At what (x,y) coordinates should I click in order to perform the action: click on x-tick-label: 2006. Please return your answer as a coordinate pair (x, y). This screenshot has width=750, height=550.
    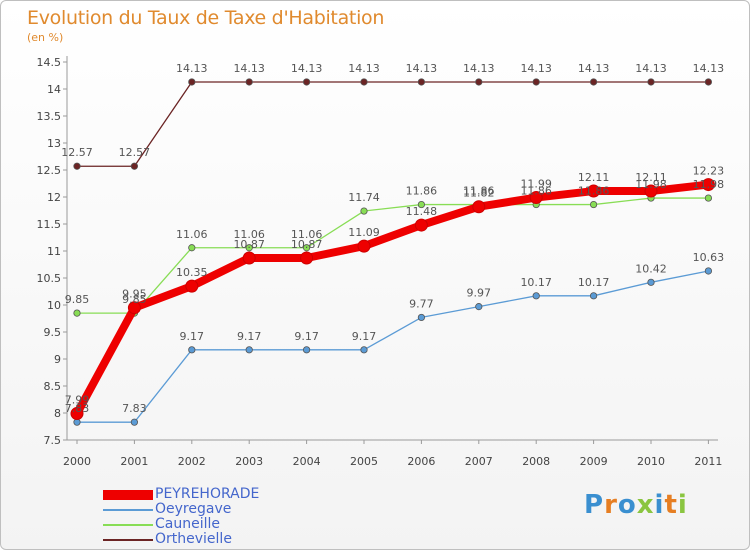
    Looking at the image, I should click on (421, 461).